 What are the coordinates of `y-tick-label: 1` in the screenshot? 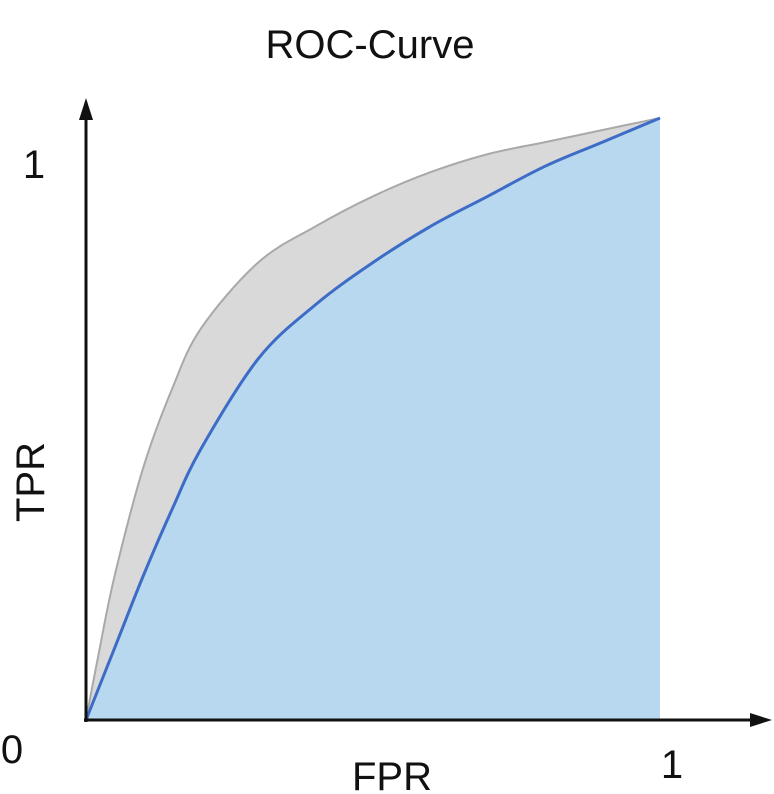 It's located at (34, 165).